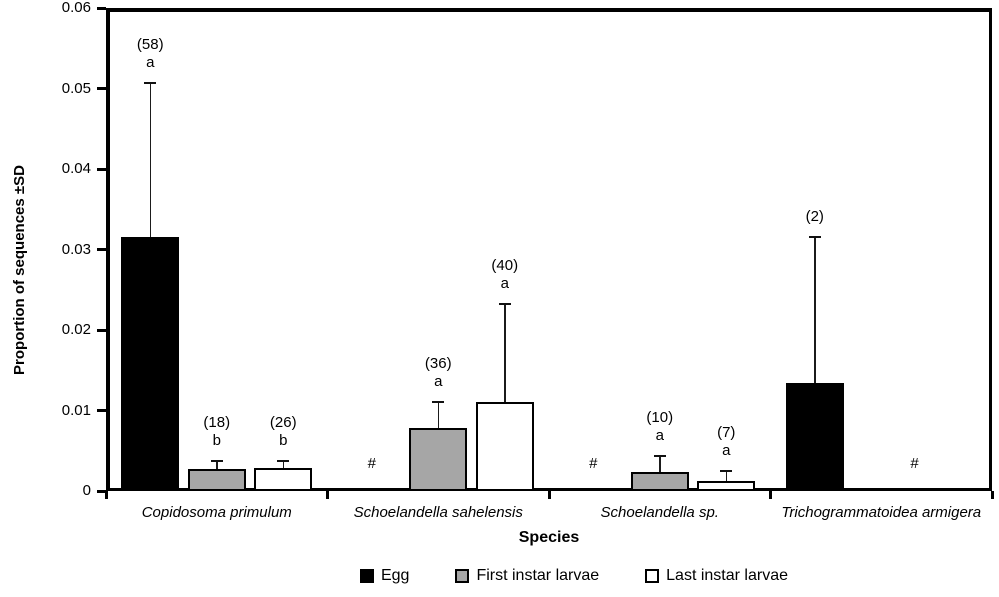  I want to click on sample-count-label: (40), so click(505, 266).